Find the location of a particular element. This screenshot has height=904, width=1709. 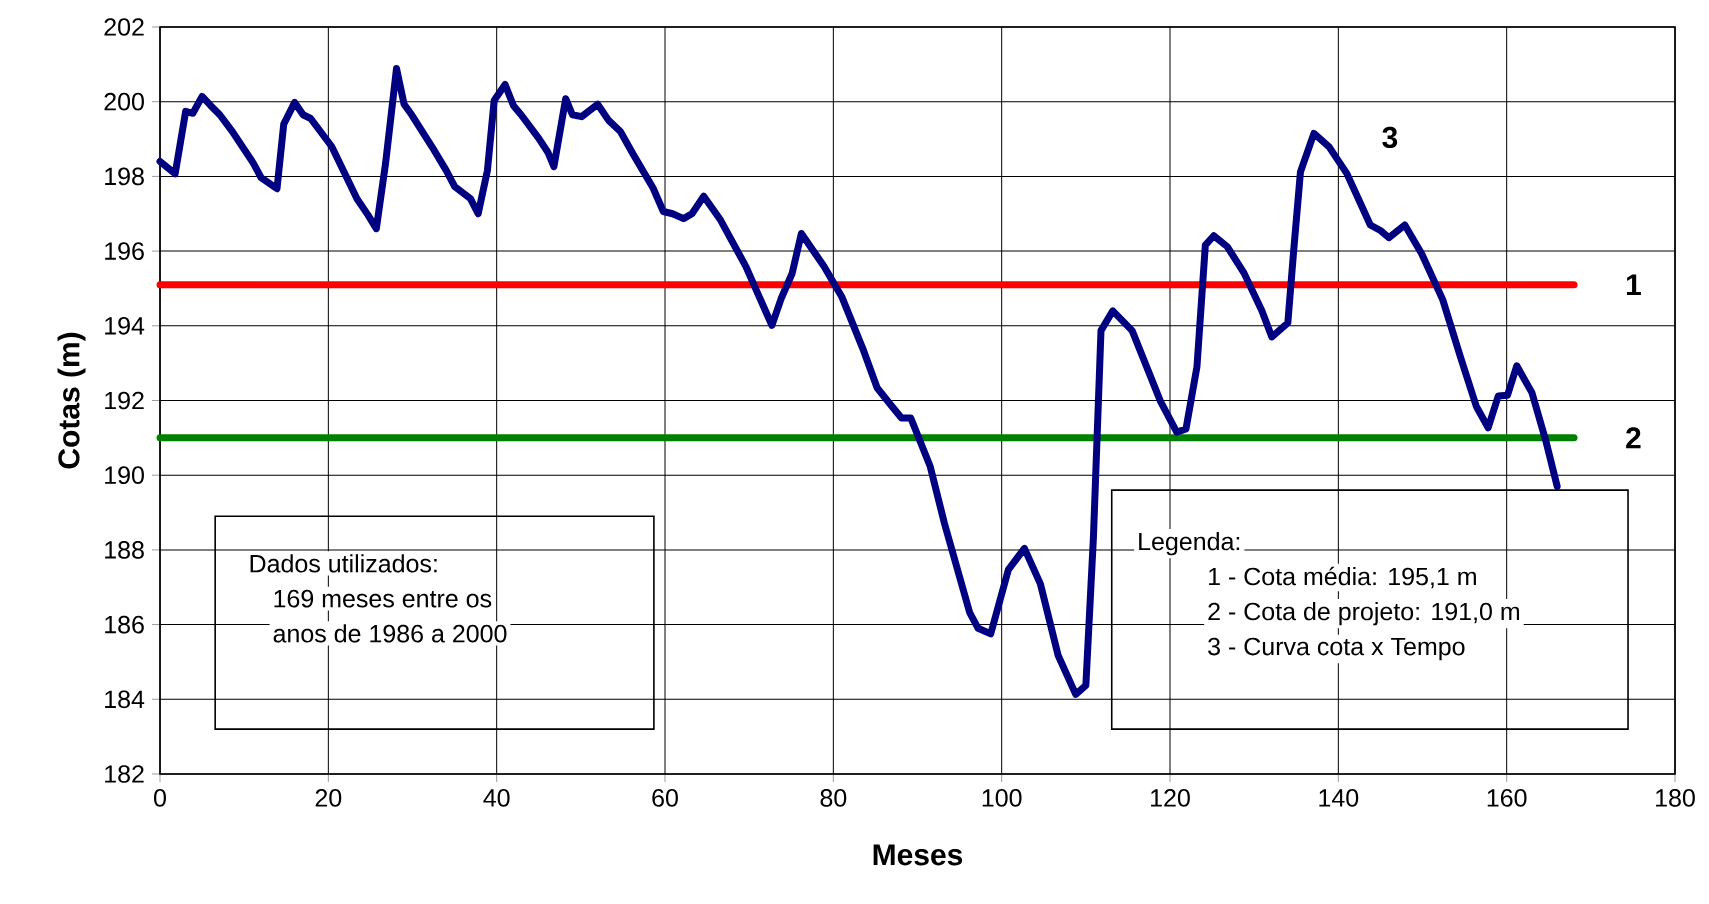

annotation: 169 meses entre os is located at coordinates (383, 598).